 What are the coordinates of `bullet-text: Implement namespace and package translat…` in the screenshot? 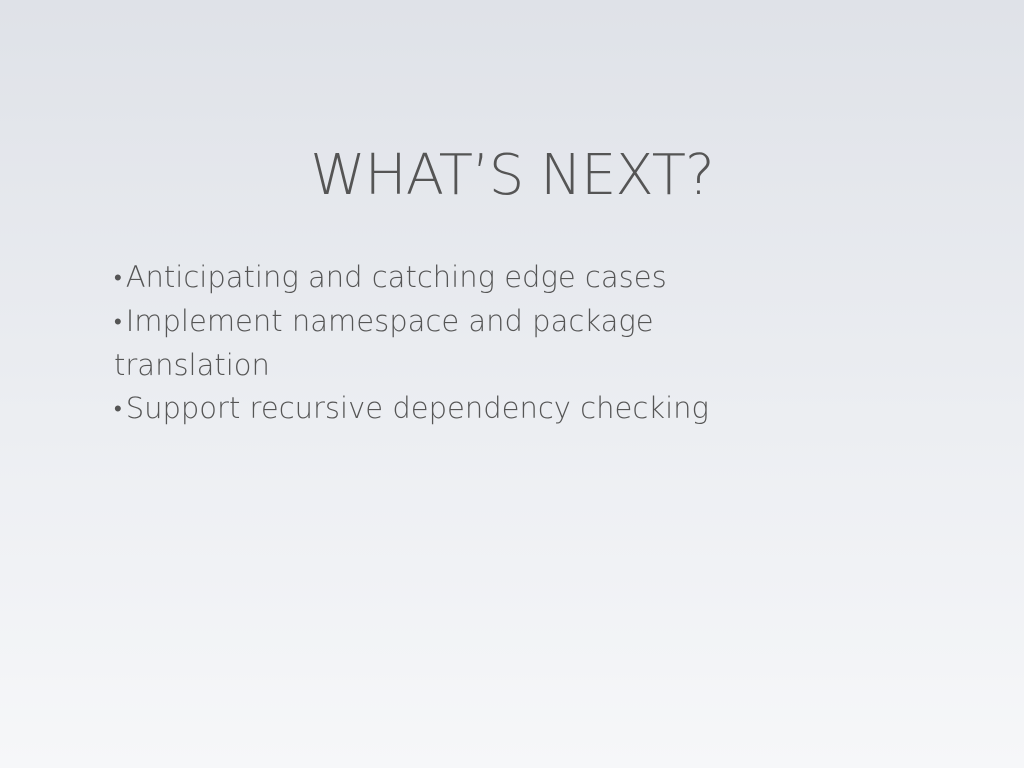 It's located at (384, 343).